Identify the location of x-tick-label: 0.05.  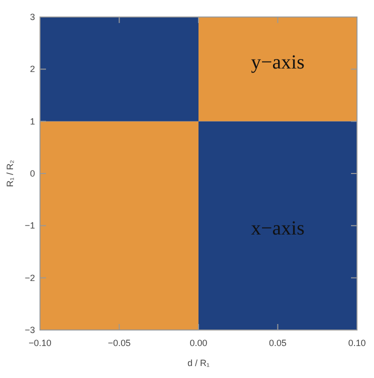
(277, 343).